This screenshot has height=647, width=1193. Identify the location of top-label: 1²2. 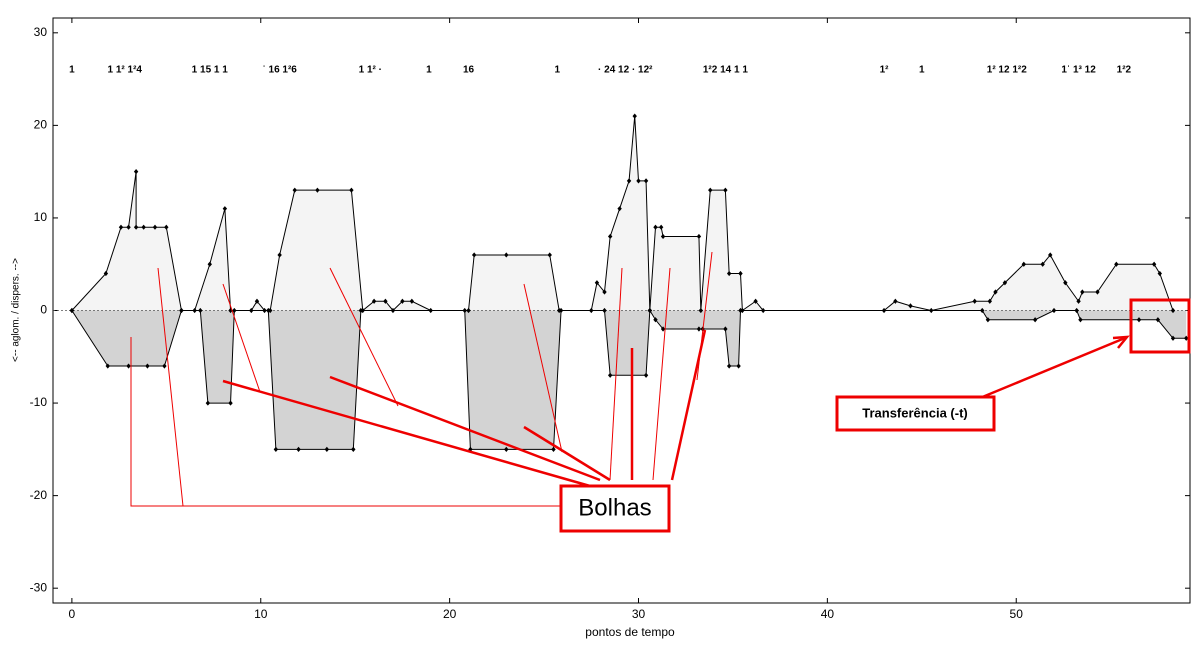
(1124, 69).